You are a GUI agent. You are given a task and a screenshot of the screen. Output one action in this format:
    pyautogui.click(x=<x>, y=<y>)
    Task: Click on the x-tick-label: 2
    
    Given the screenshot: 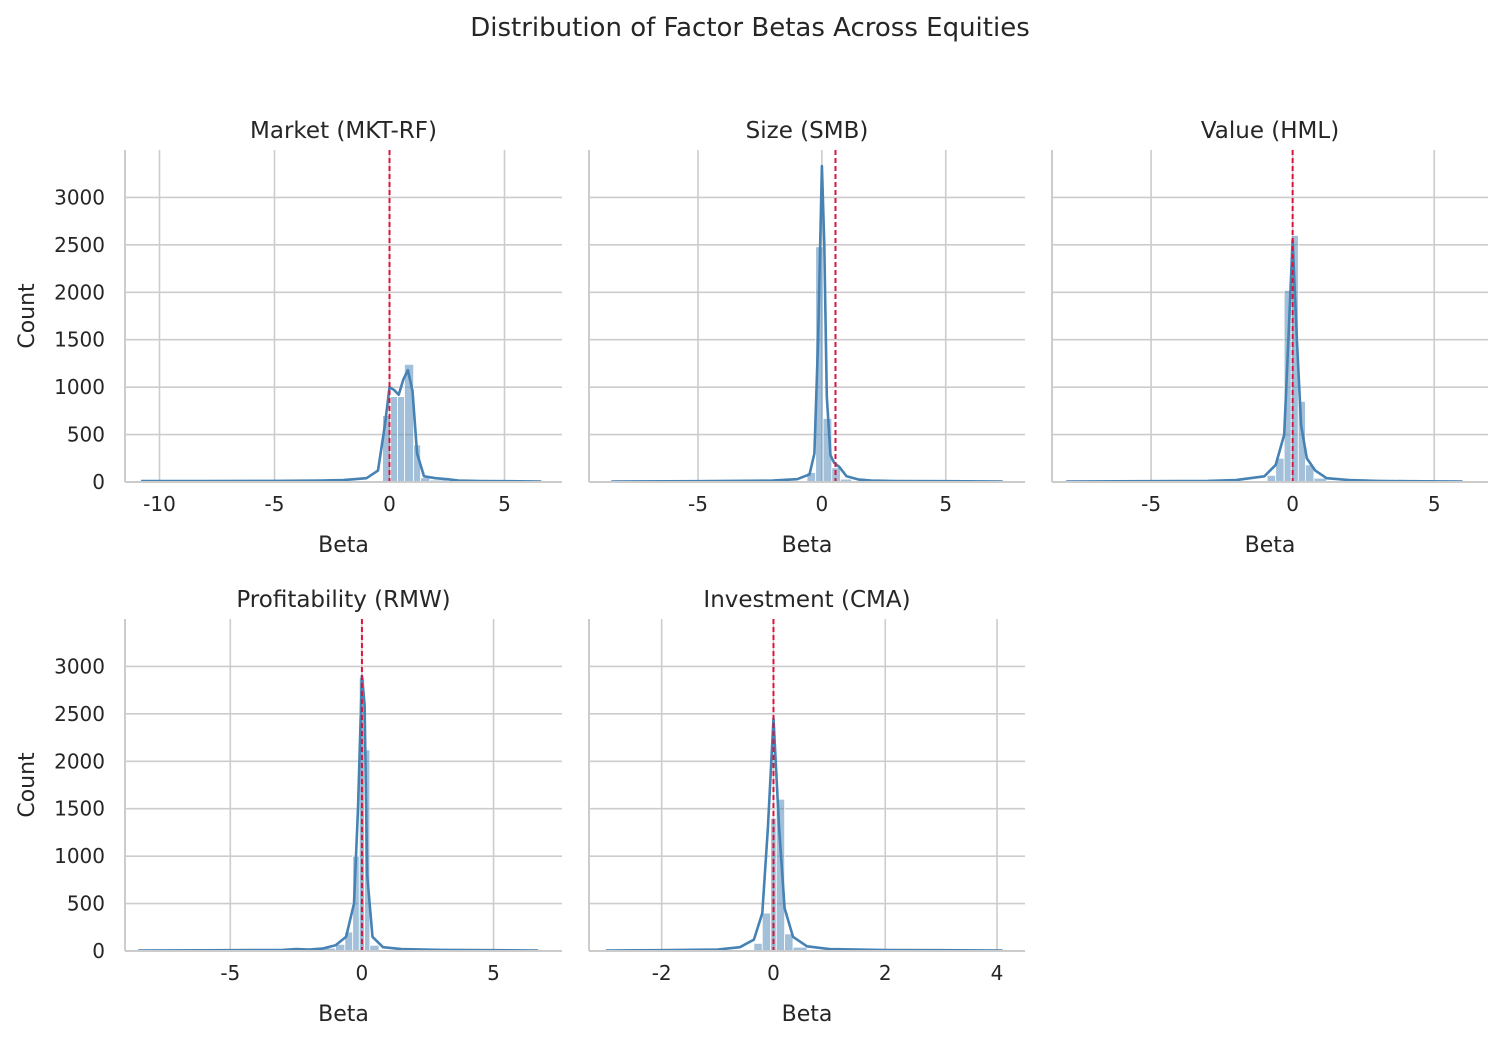 What is the action you would take?
    pyautogui.click(x=885, y=973)
    